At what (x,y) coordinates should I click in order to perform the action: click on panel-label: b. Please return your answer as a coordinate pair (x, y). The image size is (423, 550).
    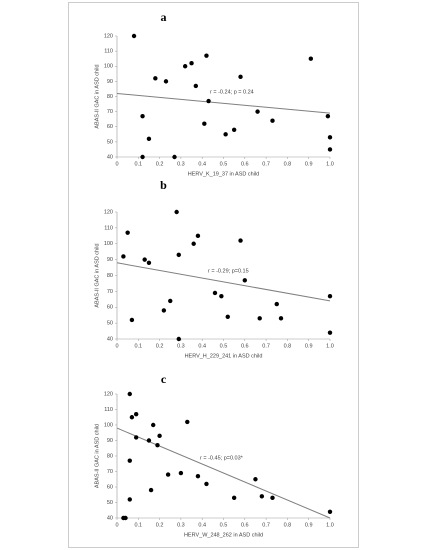
    Looking at the image, I should click on (163, 185).